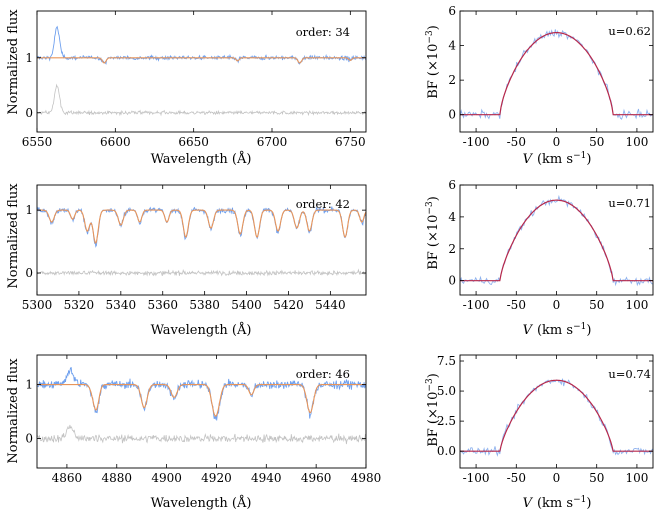  What do you see at coordinates (446, 361) in the screenshot?
I see `y-tick-label: 7.5` at bounding box center [446, 361].